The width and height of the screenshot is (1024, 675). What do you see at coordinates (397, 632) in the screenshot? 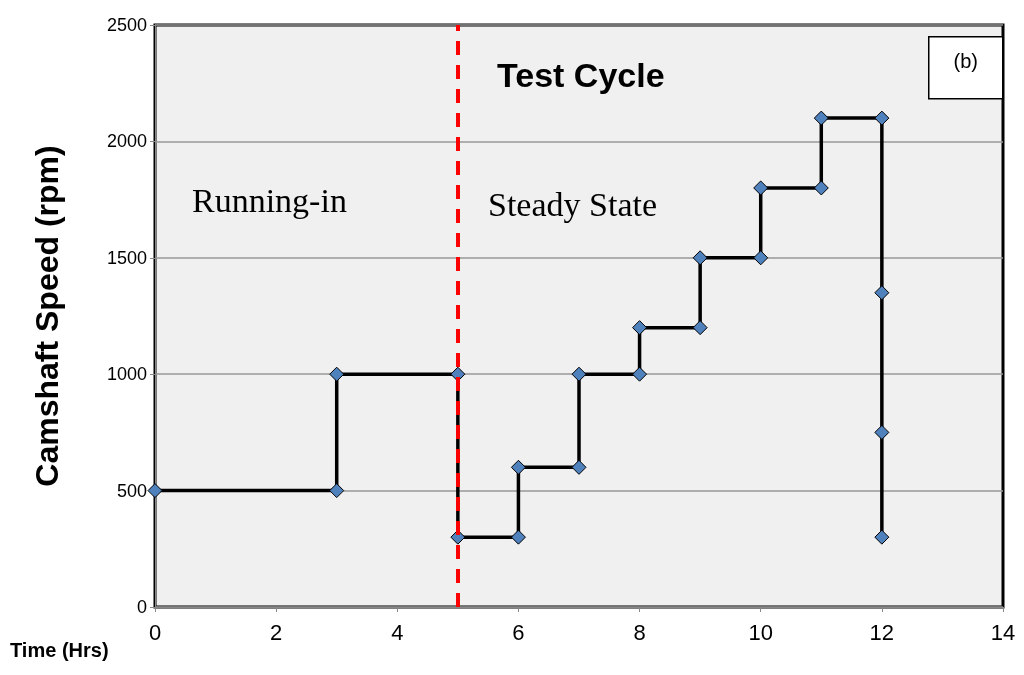
I see `x-tick-label: 4` at bounding box center [397, 632].